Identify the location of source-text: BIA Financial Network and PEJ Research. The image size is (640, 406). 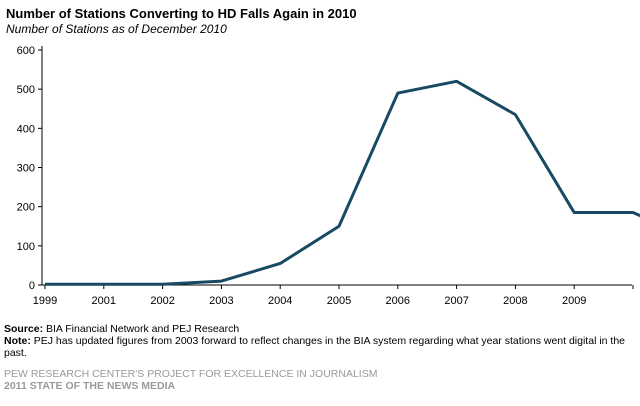
(141, 329).